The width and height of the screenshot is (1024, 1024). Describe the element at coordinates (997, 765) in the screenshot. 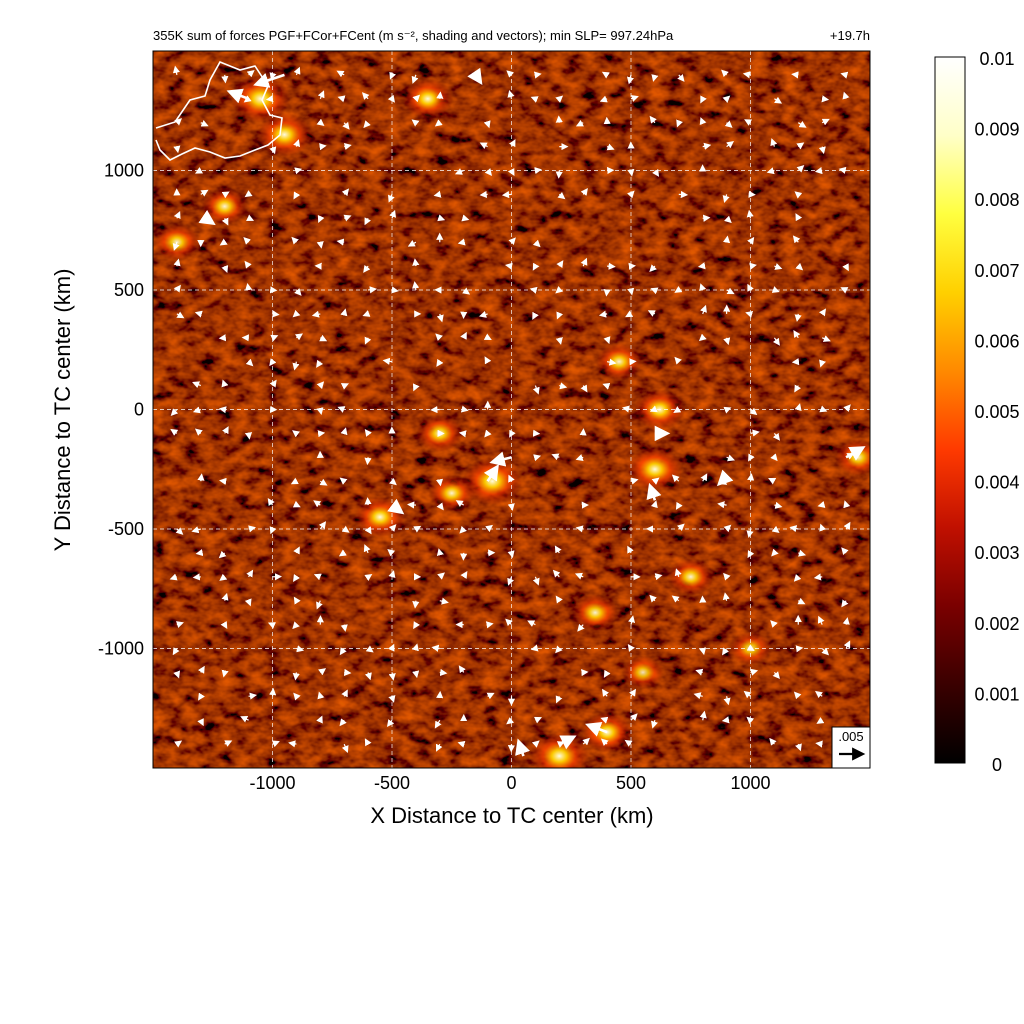

I see `colorbar-tick-label: 0` at that location.